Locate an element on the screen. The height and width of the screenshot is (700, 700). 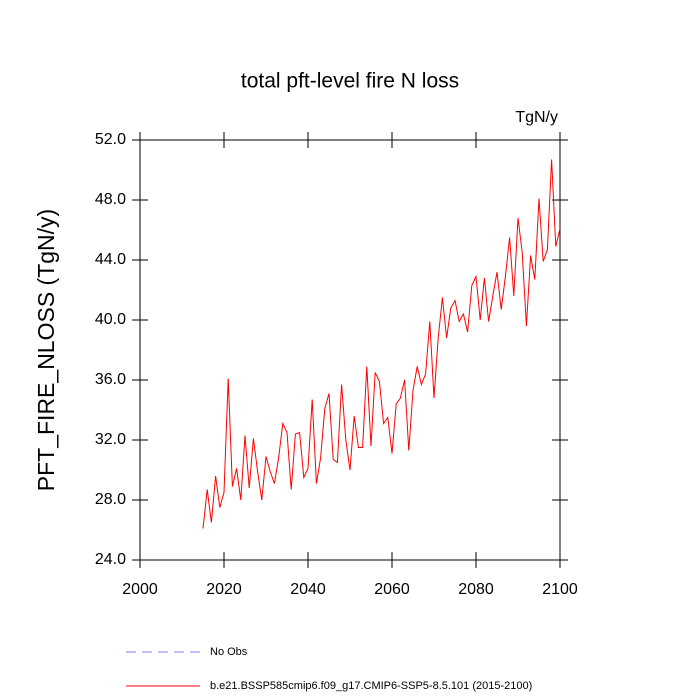
x-tick-label: 2000 is located at coordinates (140, 589).